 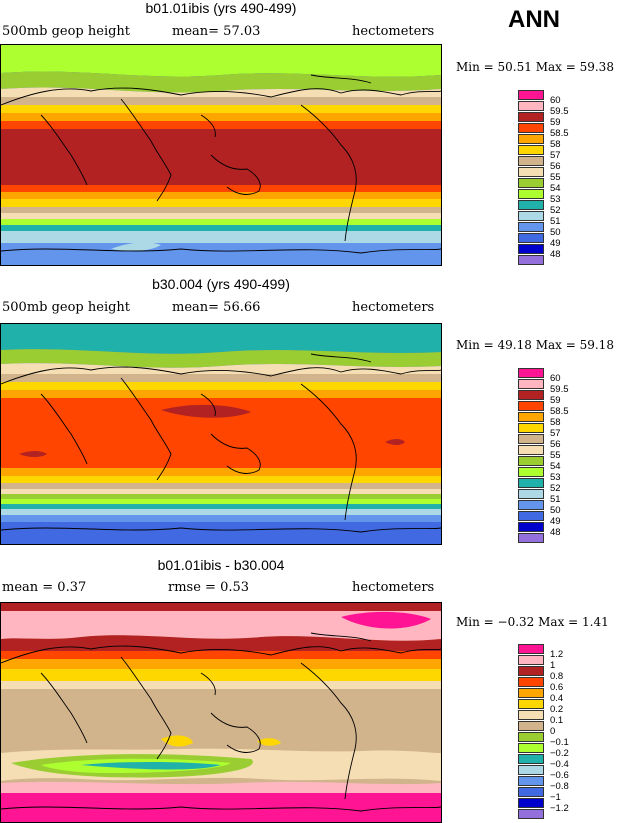 I want to click on panel-3-level-label: −1, so click(x=555, y=797).